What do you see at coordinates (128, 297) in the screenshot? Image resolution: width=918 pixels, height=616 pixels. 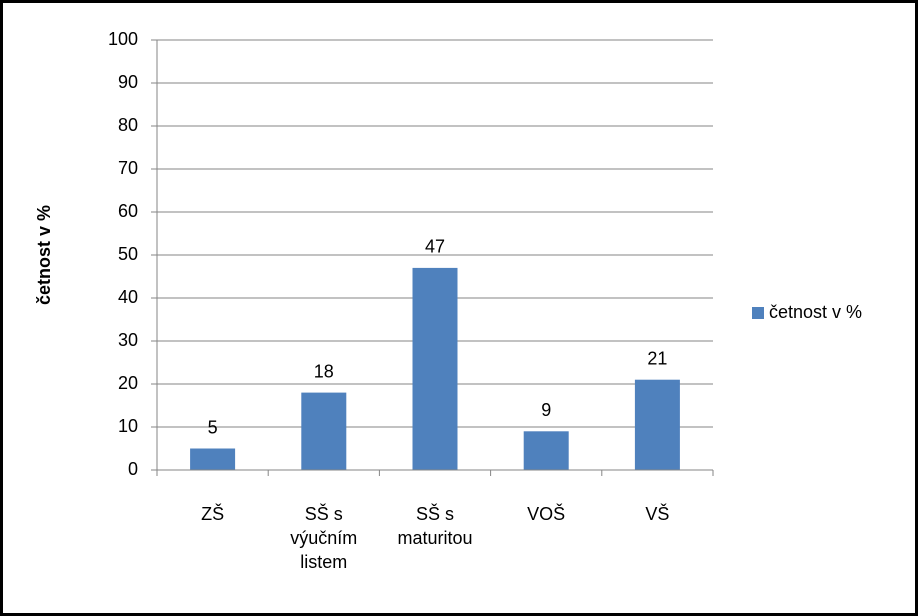 I see `y-tick-label: 40` at bounding box center [128, 297].